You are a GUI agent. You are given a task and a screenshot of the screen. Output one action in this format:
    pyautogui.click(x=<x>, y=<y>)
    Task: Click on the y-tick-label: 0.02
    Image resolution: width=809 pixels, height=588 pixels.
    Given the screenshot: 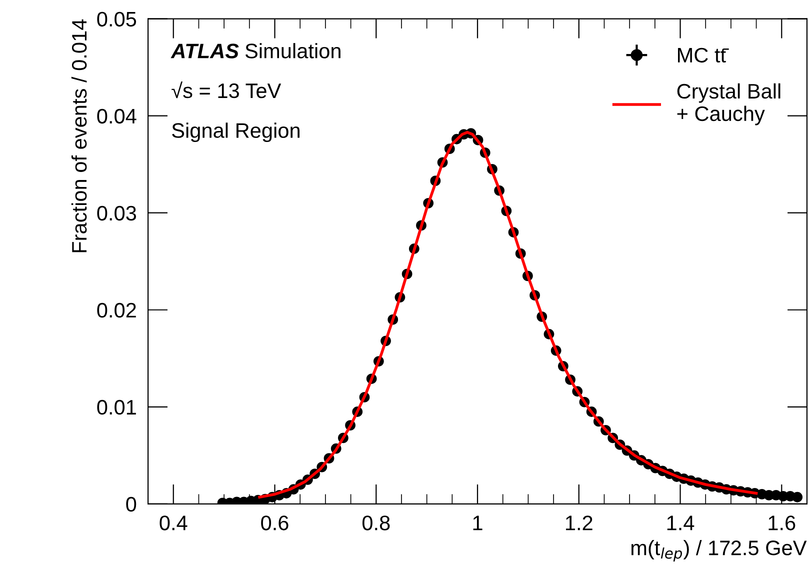 What is the action you would take?
    pyautogui.click(x=116, y=310)
    